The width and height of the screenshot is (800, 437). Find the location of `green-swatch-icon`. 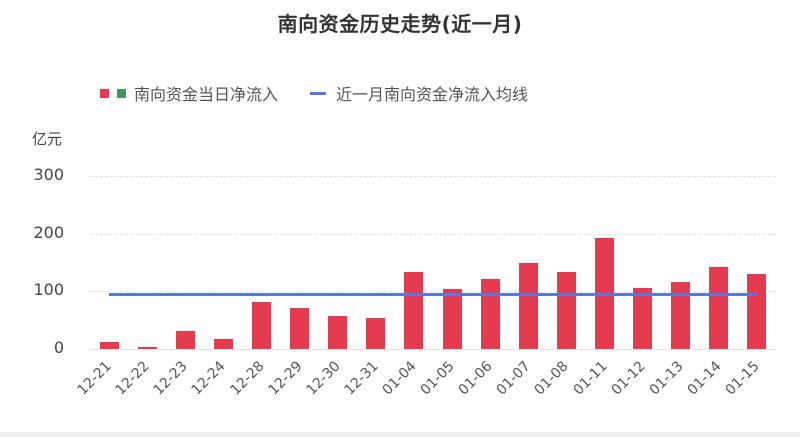

green-swatch-icon is located at coordinates (121, 93).